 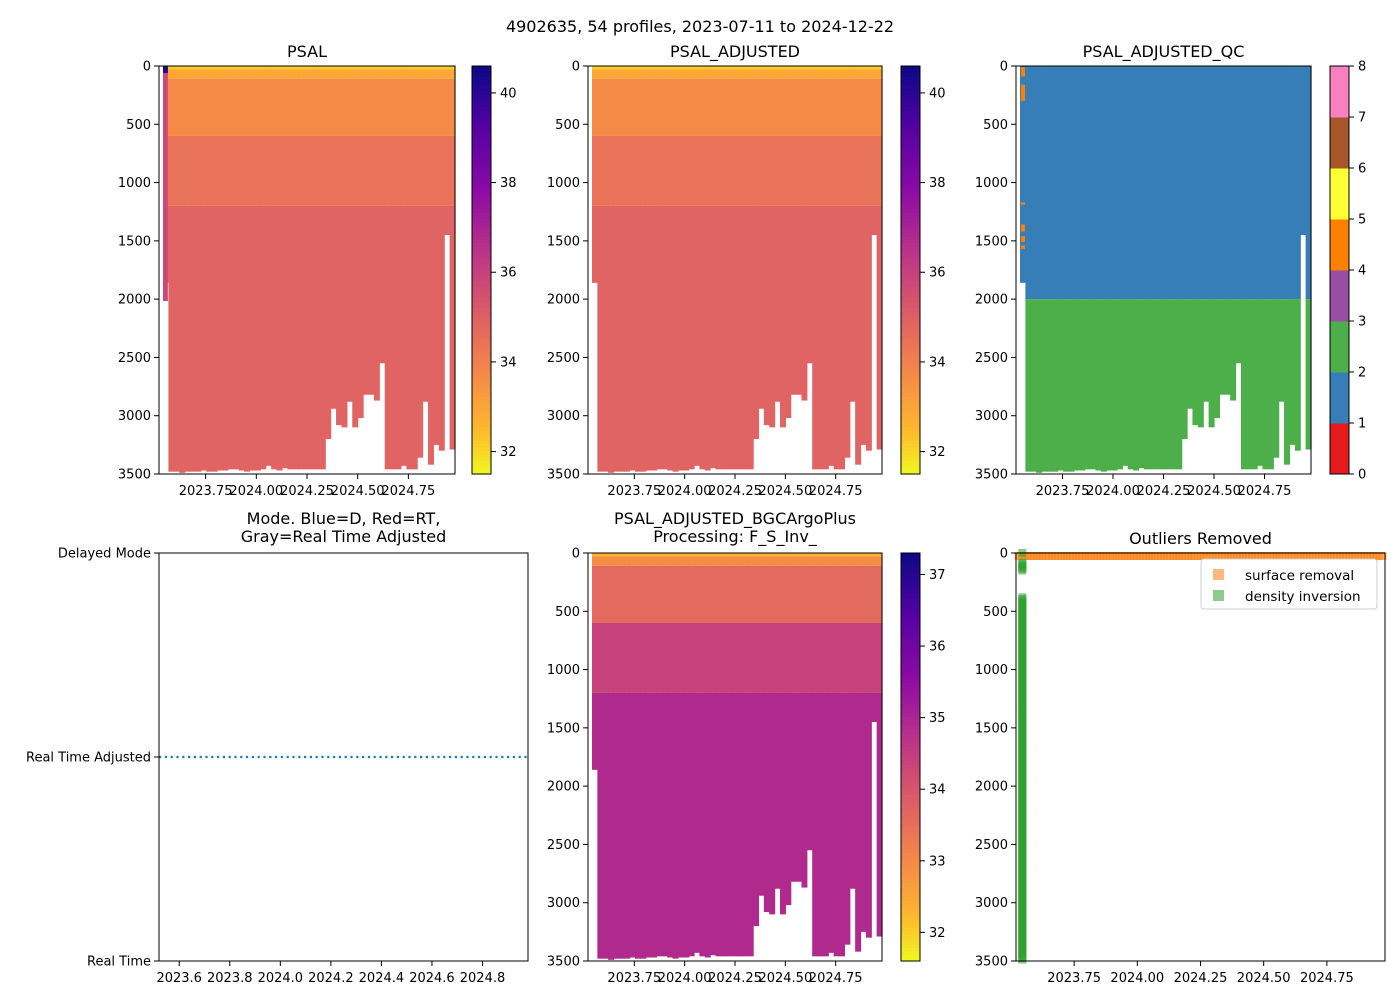 I want to click on y-tick-label: Real Time Adjusted, so click(x=88, y=758).